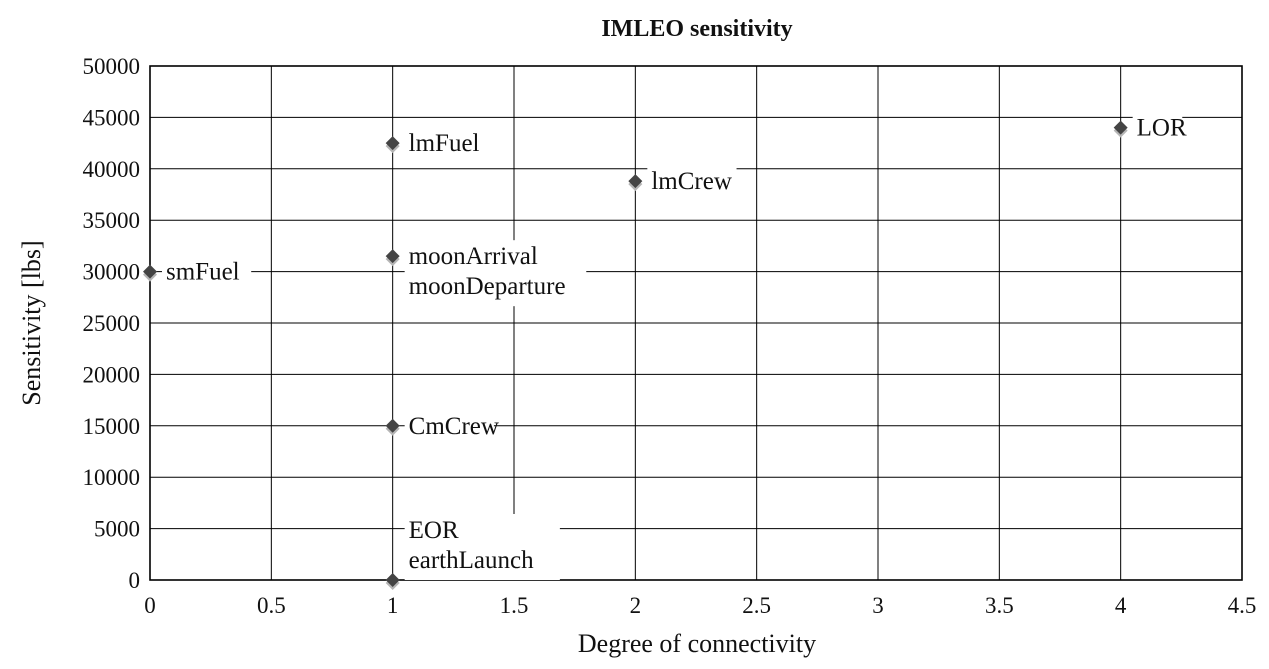 The height and width of the screenshot is (669, 1269). Describe the element at coordinates (454, 426) in the screenshot. I see `point-label: CmCrew` at that location.